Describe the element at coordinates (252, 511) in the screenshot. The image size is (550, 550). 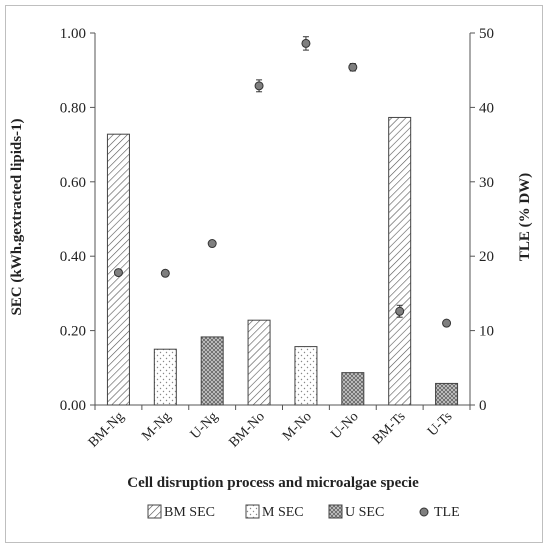
I see `legend-swatch-m-sec` at that location.